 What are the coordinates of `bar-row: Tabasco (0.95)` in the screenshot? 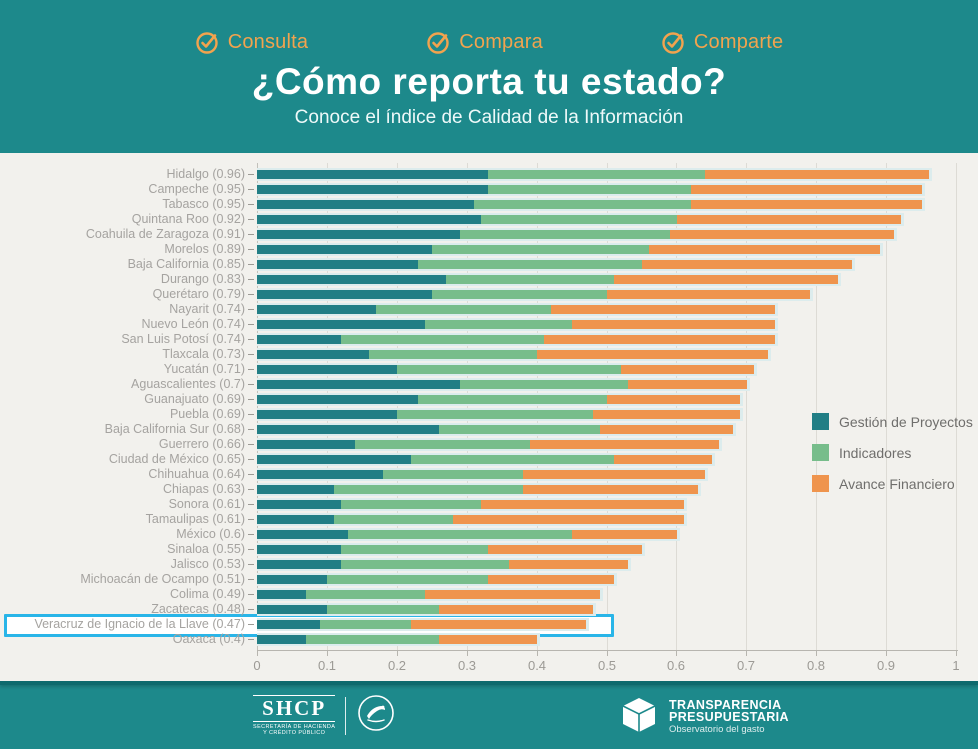 It's located at (488, 204).